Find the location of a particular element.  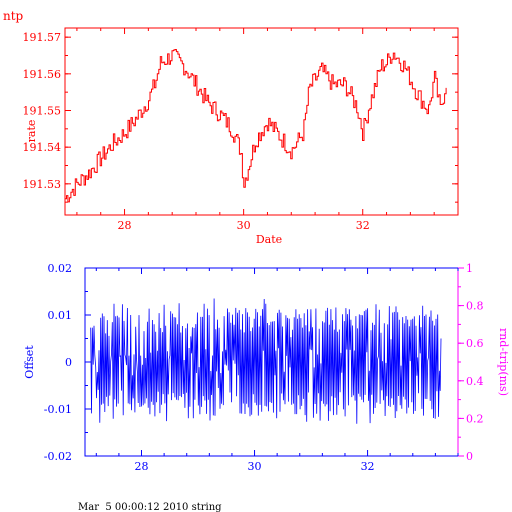

rndtrip-y-tick-label: 0.2 is located at coordinates (475, 418).